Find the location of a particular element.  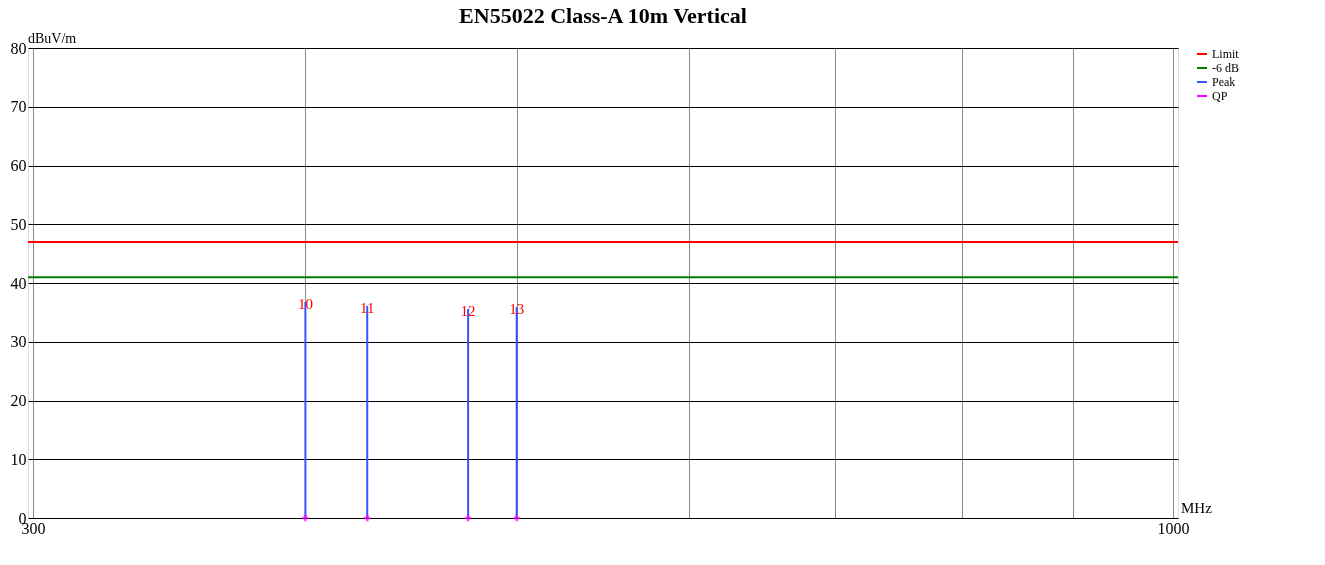

y-axis-title: dBuV/m is located at coordinates (52, 38).